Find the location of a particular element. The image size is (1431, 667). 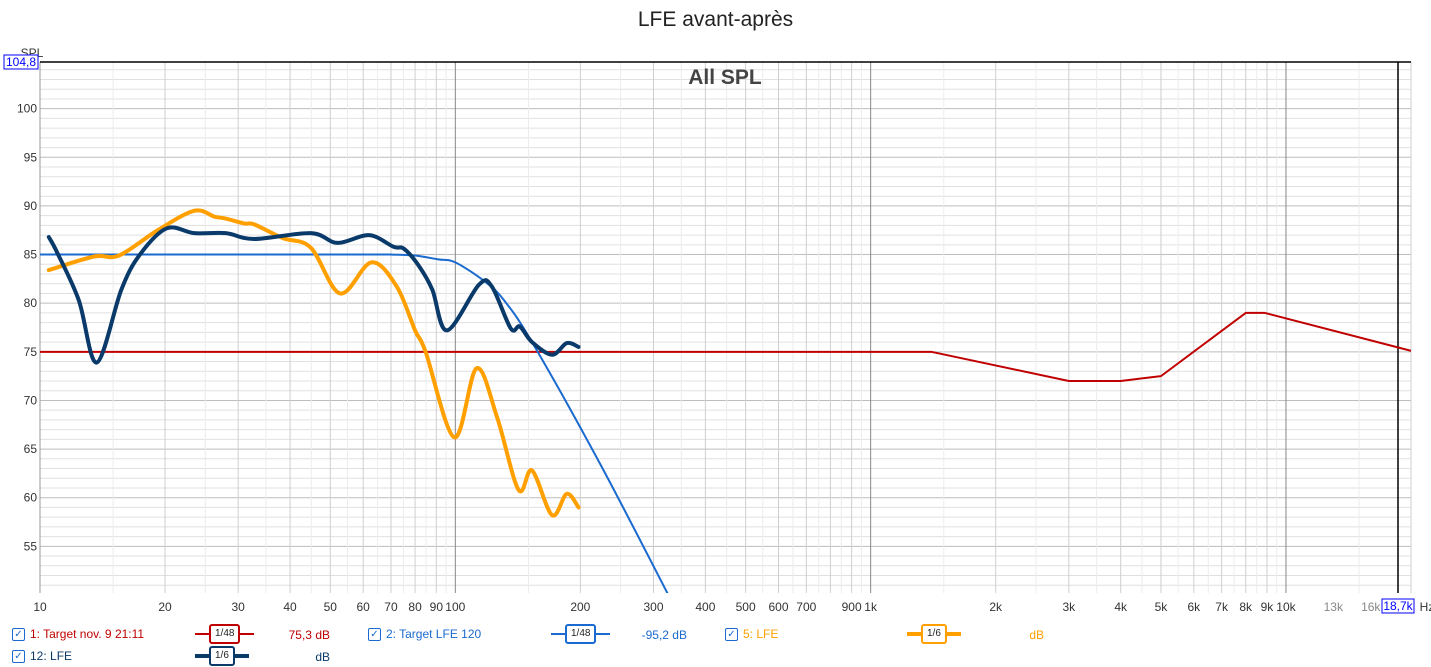

y-tick-label: 95 is located at coordinates (31, 157).